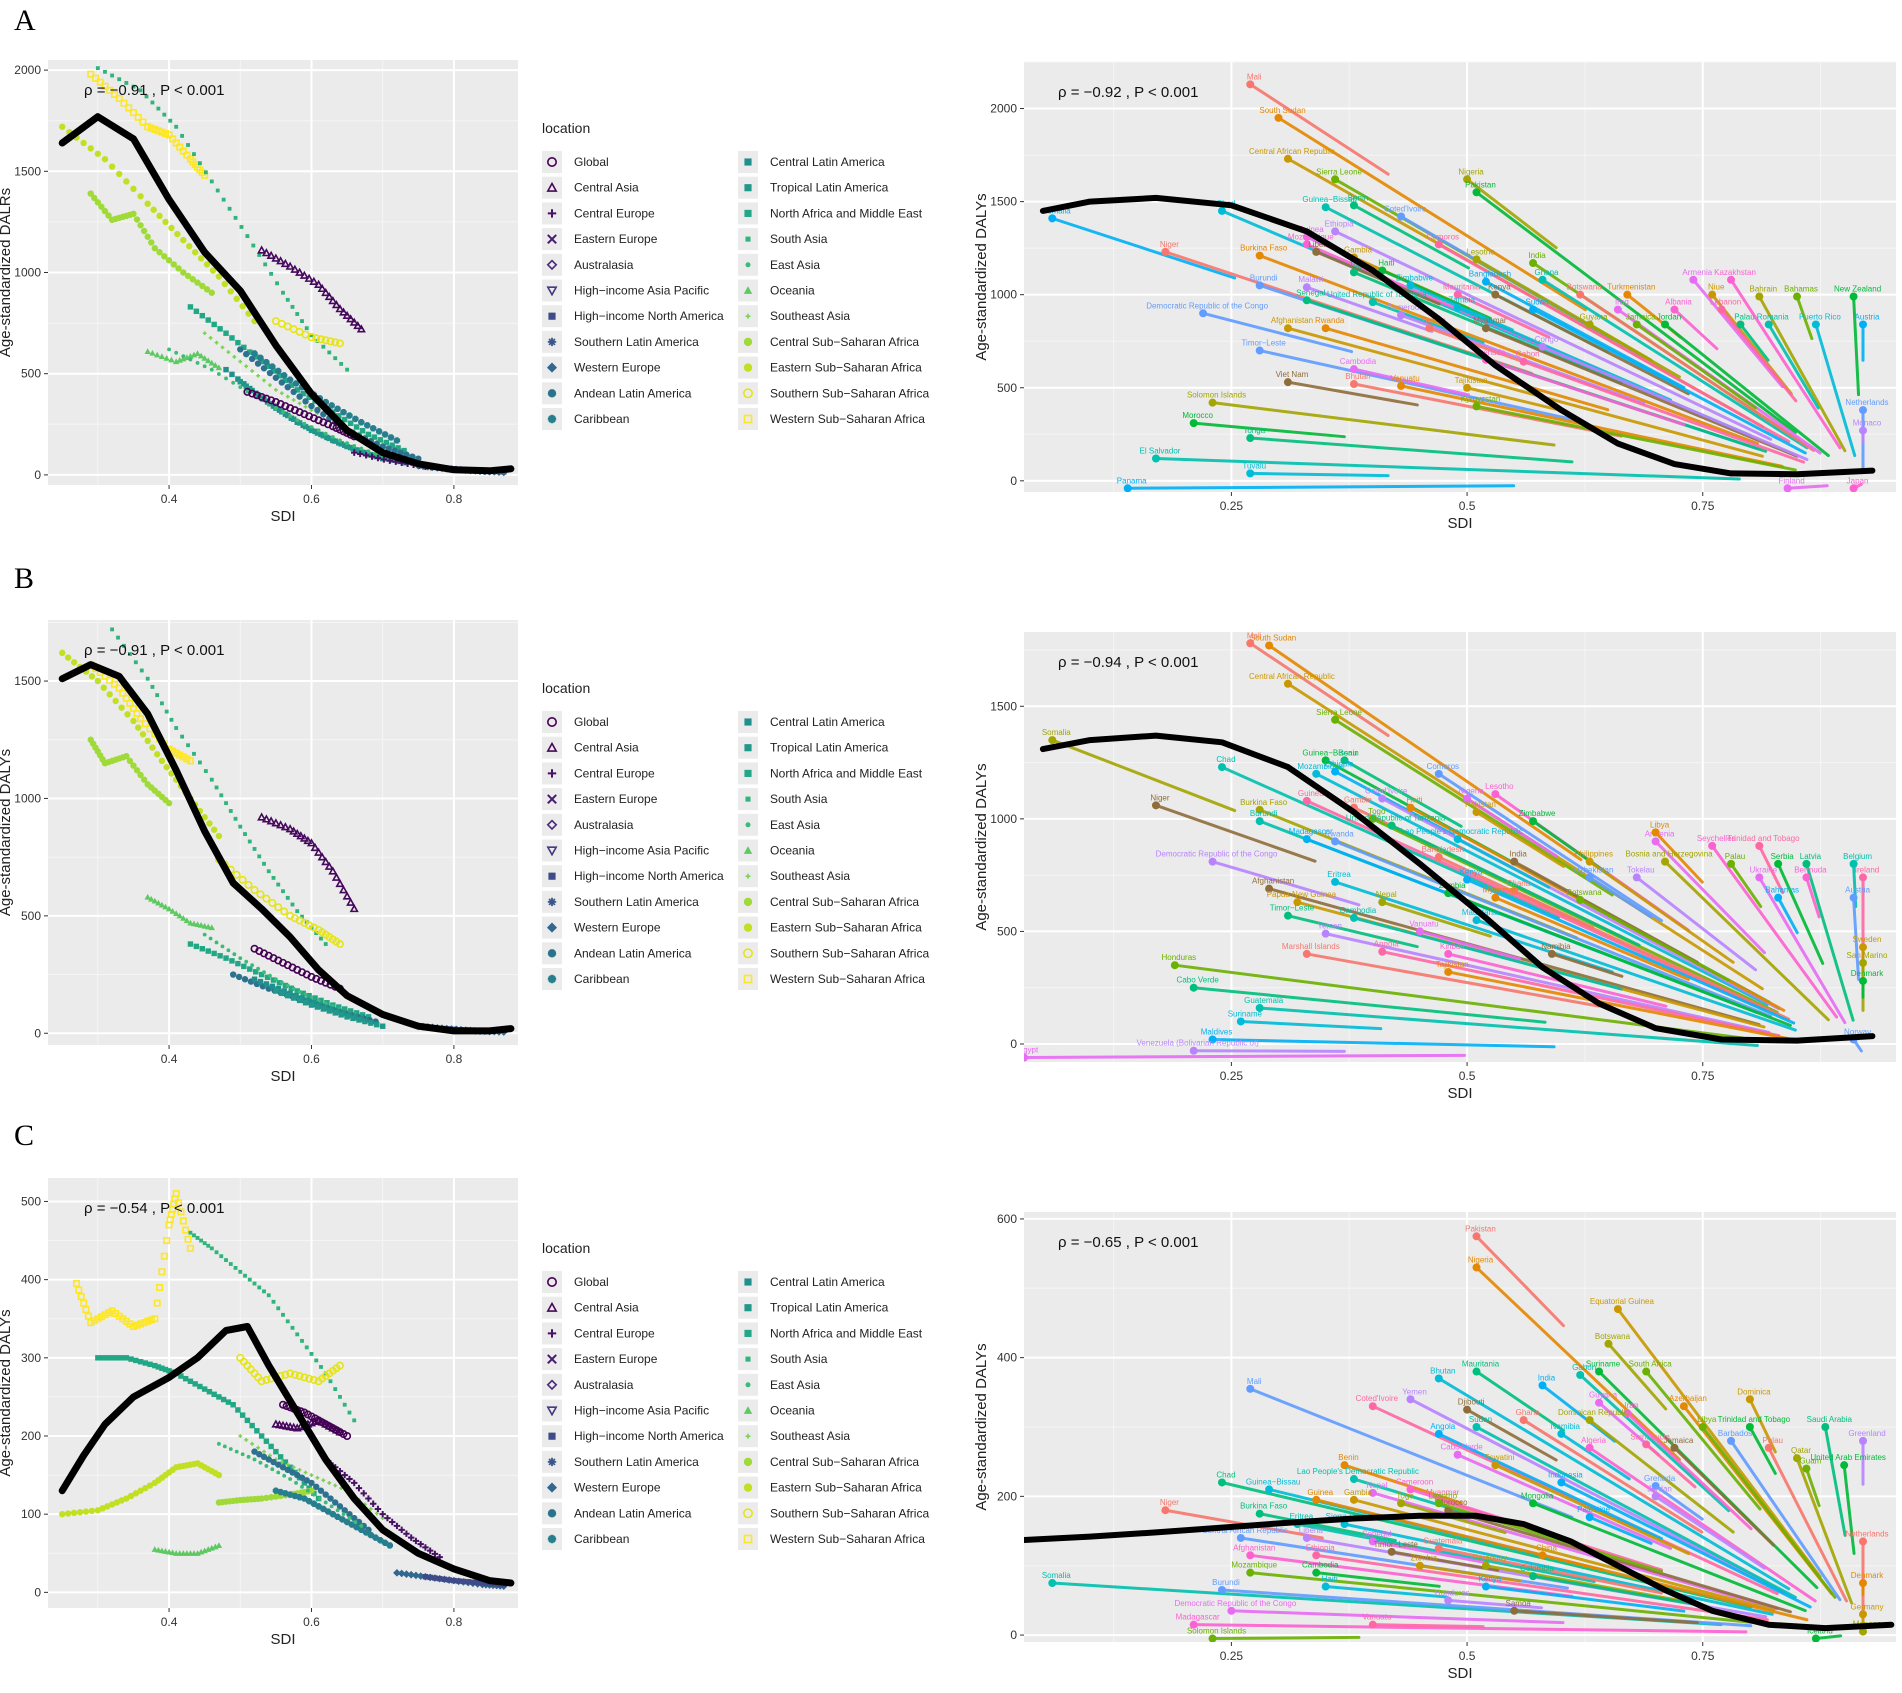  Describe the element at coordinates (1282, 110) in the screenshot. I see `country-label: South Sudan` at that location.